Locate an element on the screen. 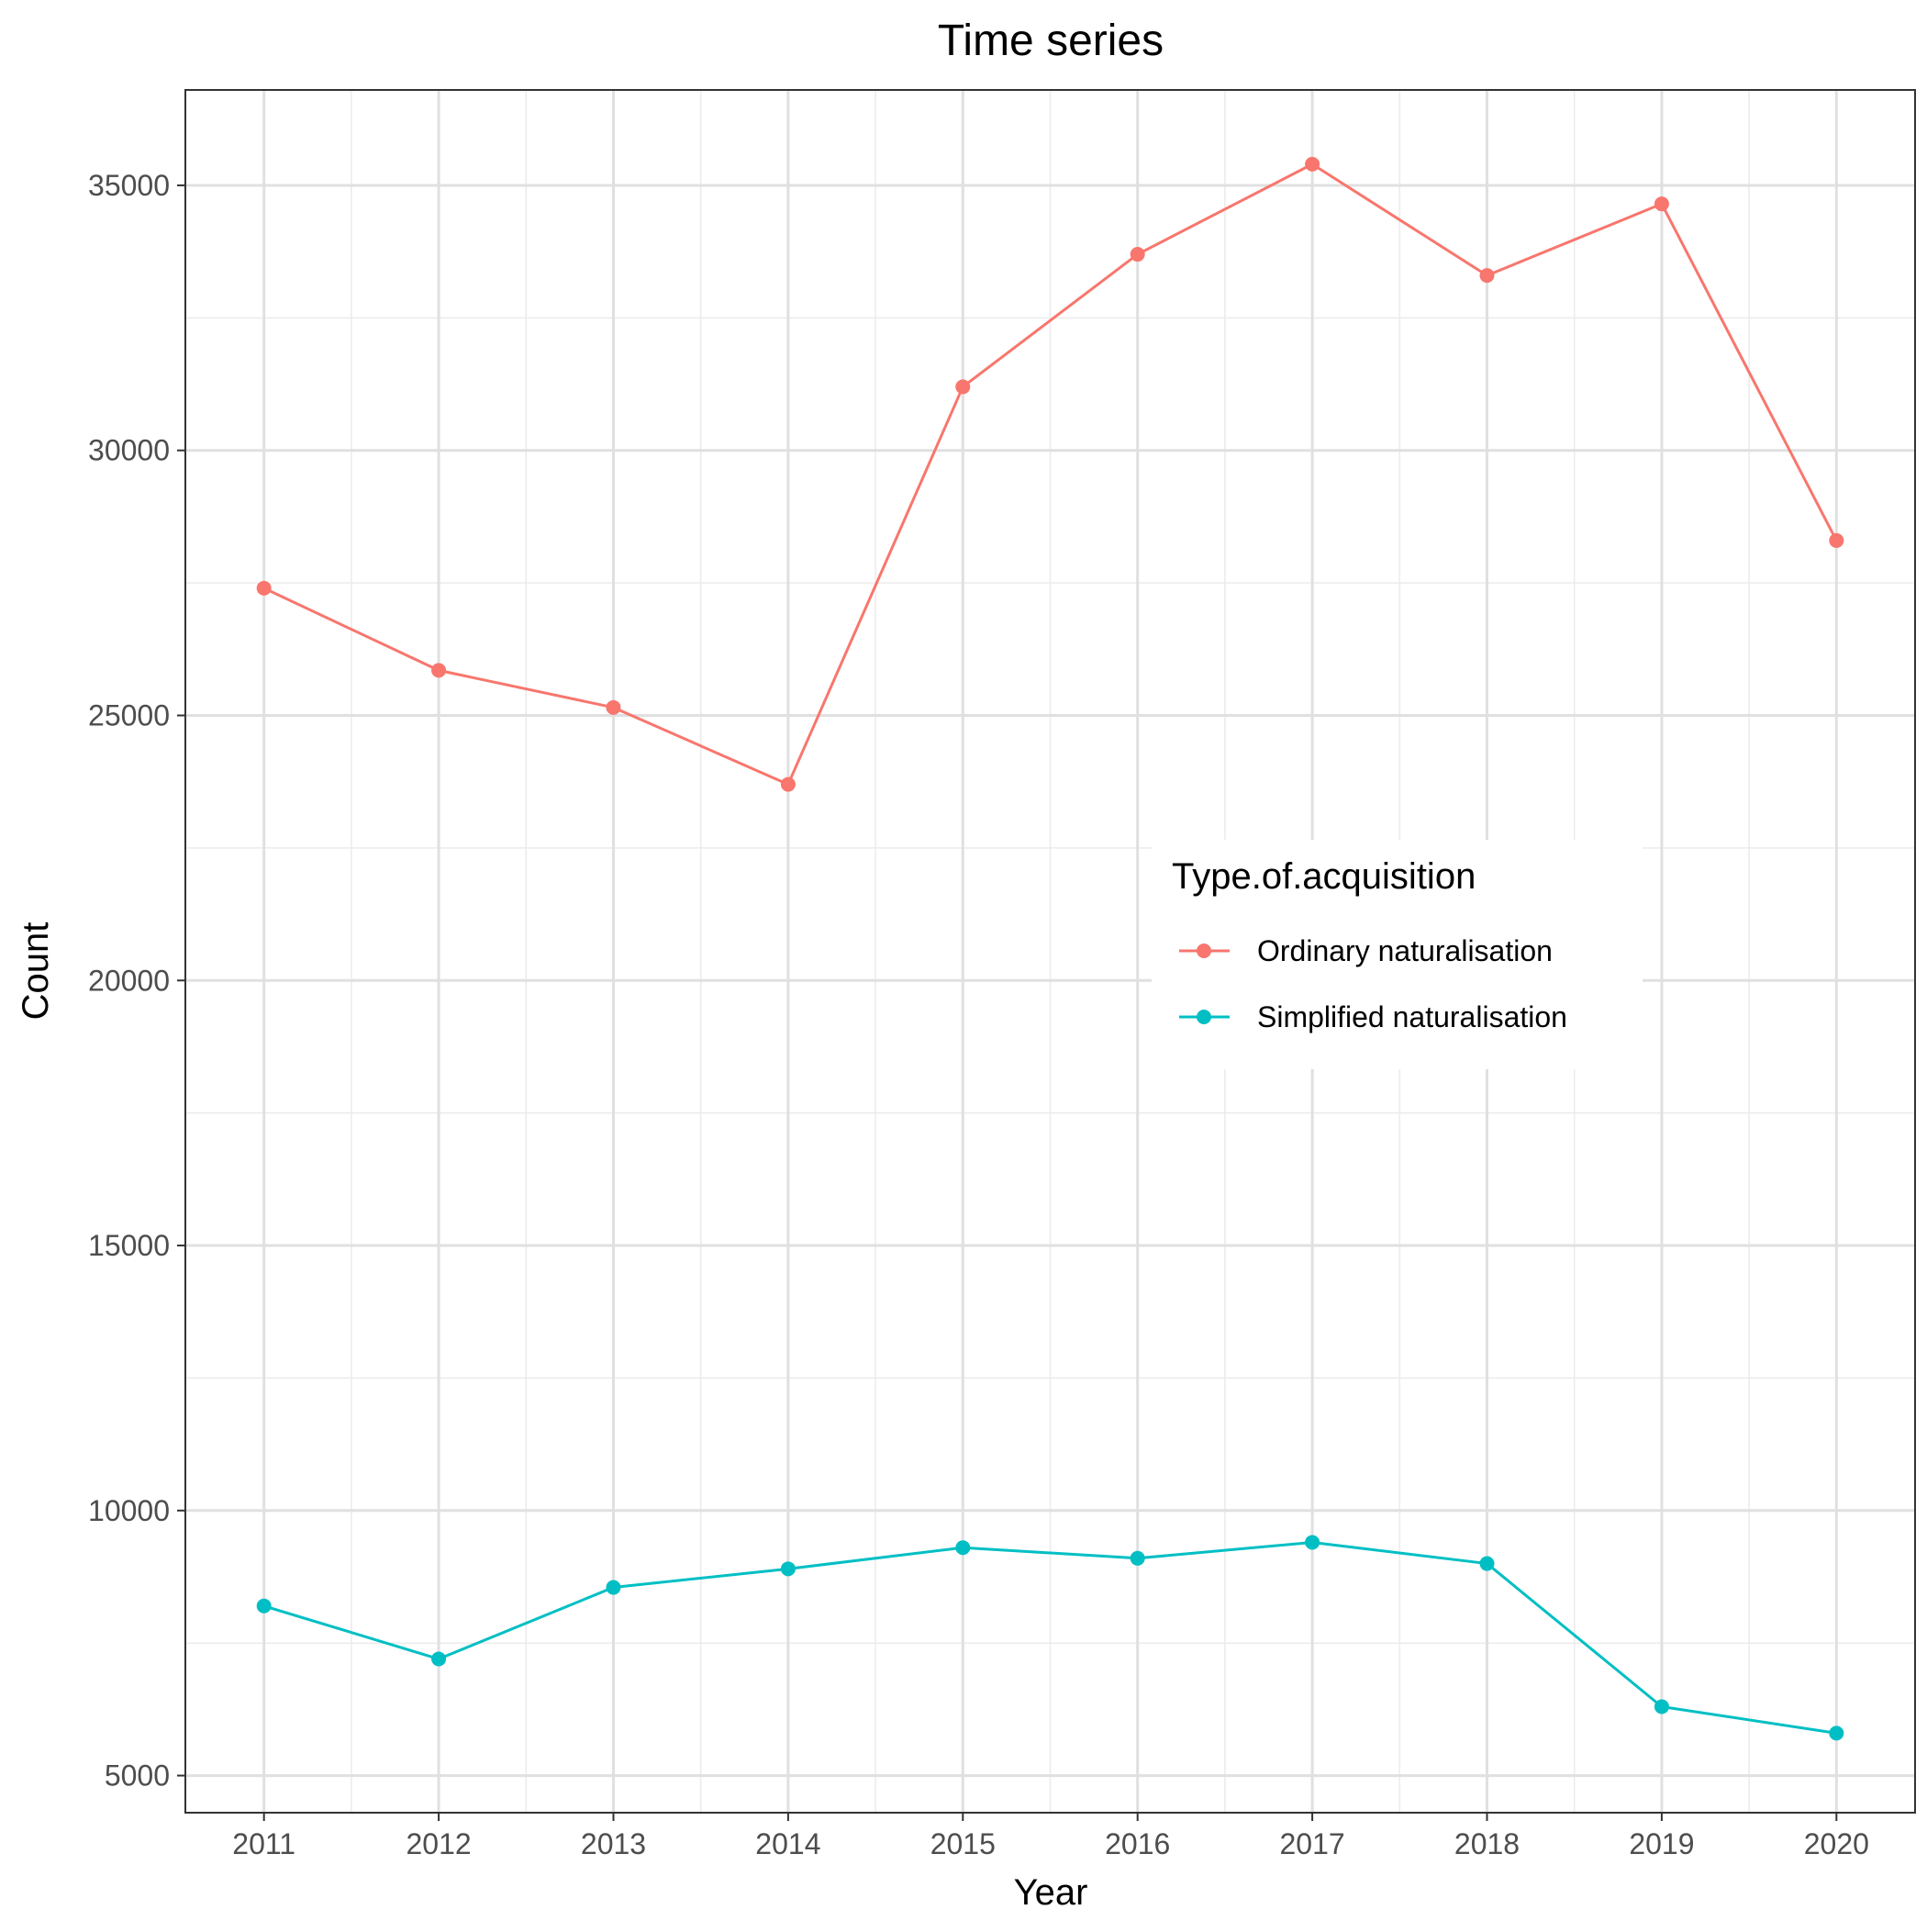 The width and height of the screenshot is (1927, 1932). y-axis-title: Count is located at coordinates (36, 971).